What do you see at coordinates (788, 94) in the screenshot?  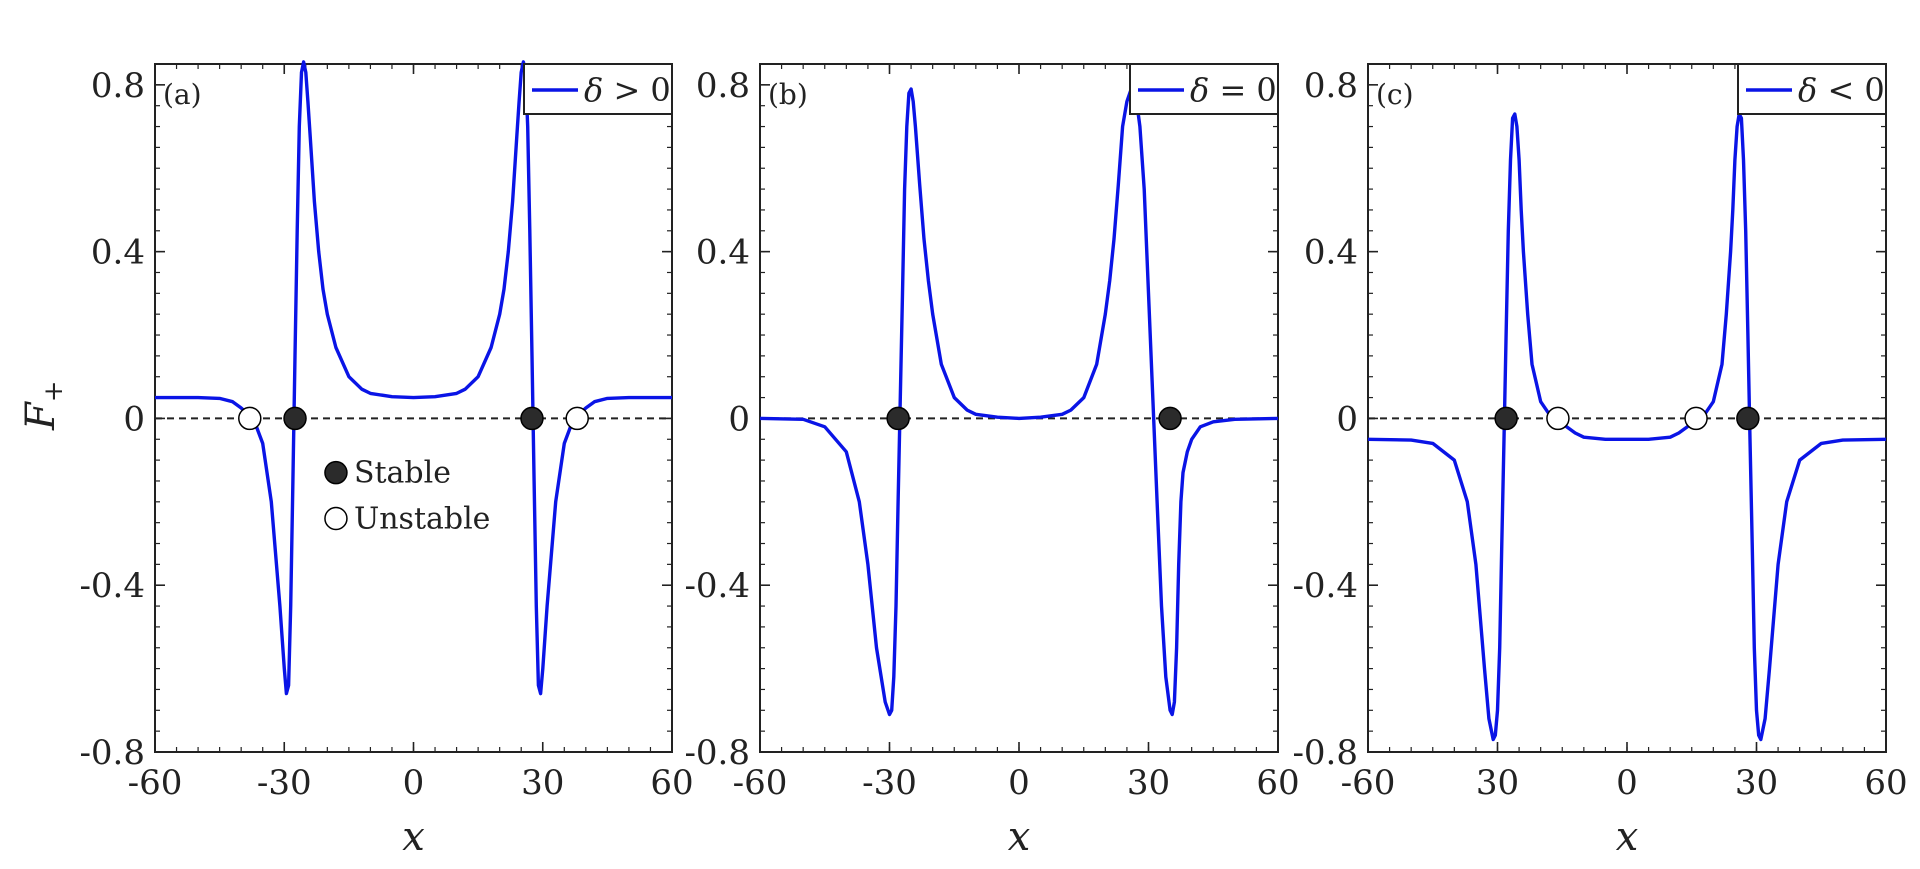 I see `panel-label: (b)` at bounding box center [788, 94].